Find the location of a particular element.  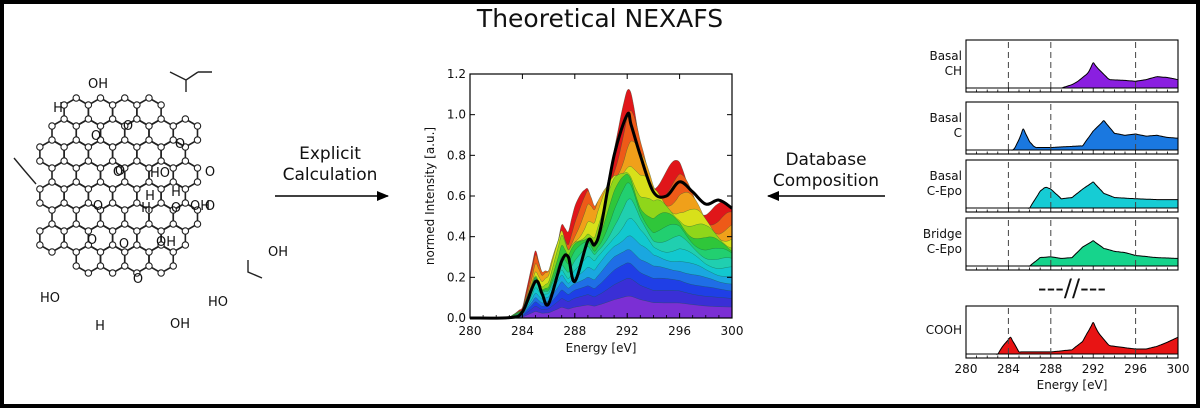

panel-label-line1: Bridge is located at coordinates (942, 234).